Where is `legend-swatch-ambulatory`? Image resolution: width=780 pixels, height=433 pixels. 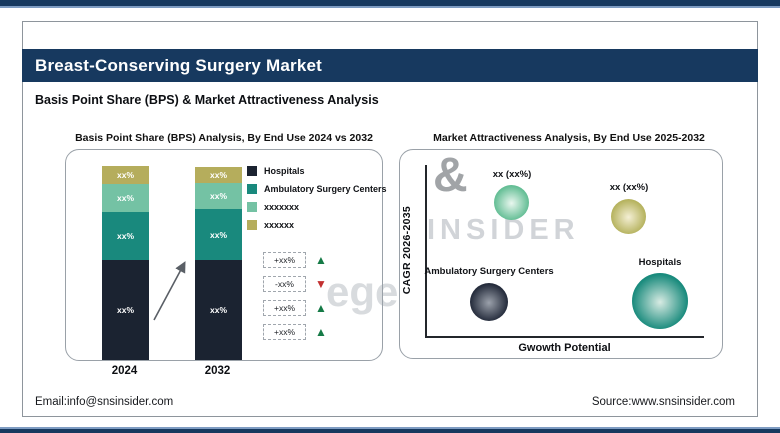
legend-swatch-ambulatory is located at coordinates (252, 189).